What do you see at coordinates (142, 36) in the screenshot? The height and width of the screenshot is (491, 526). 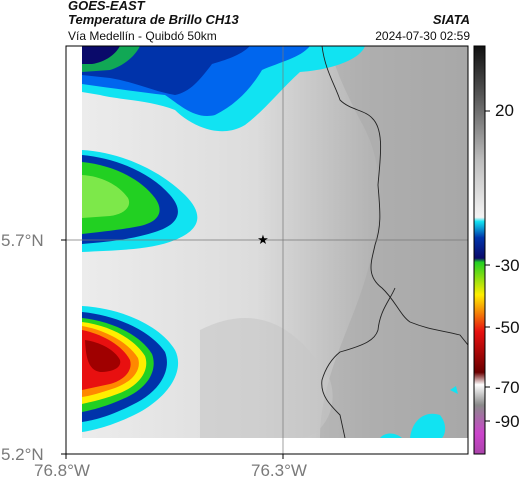 I see `route-subtitle: Vía Medellín - Quibdó 50km` at bounding box center [142, 36].